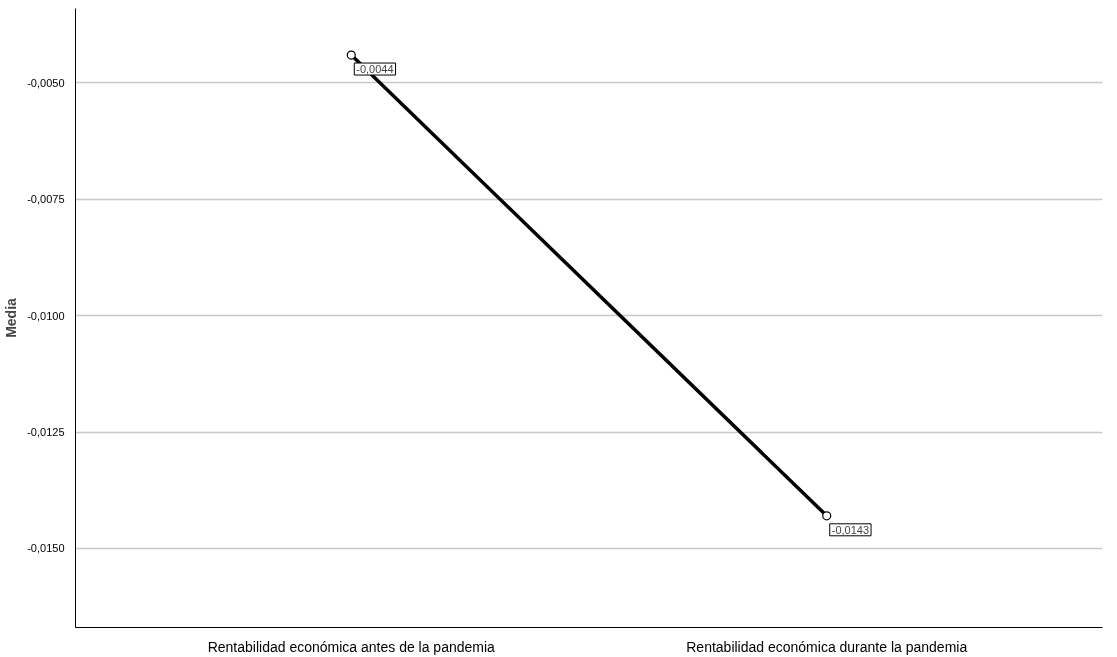 This screenshot has height=657, width=1117. I want to click on x-tick-label: Rentabilidad económica durante la pandemia, so click(827, 646).